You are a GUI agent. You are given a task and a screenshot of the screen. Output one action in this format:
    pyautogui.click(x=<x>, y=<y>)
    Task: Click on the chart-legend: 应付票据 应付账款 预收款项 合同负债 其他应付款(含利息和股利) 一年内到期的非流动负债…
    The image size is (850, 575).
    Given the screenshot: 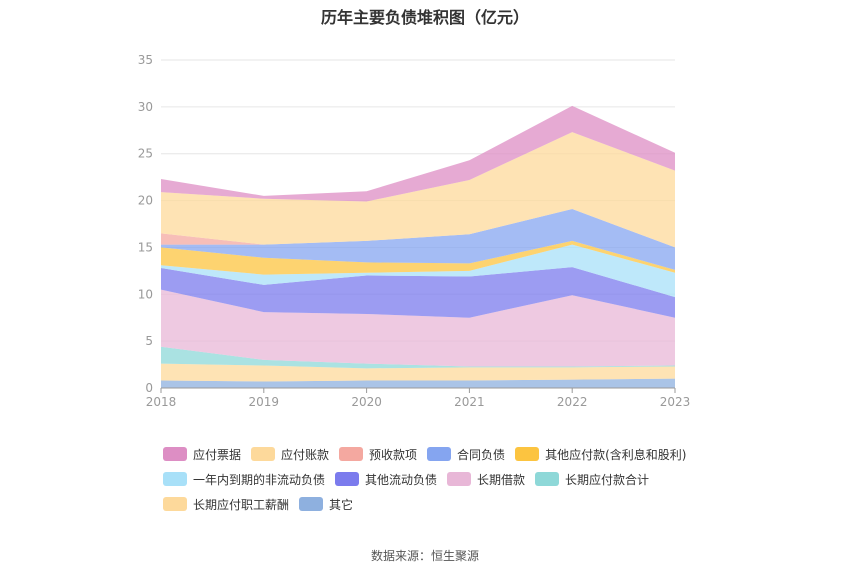 What is the action you would take?
    pyautogui.click(x=443, y=483)
    